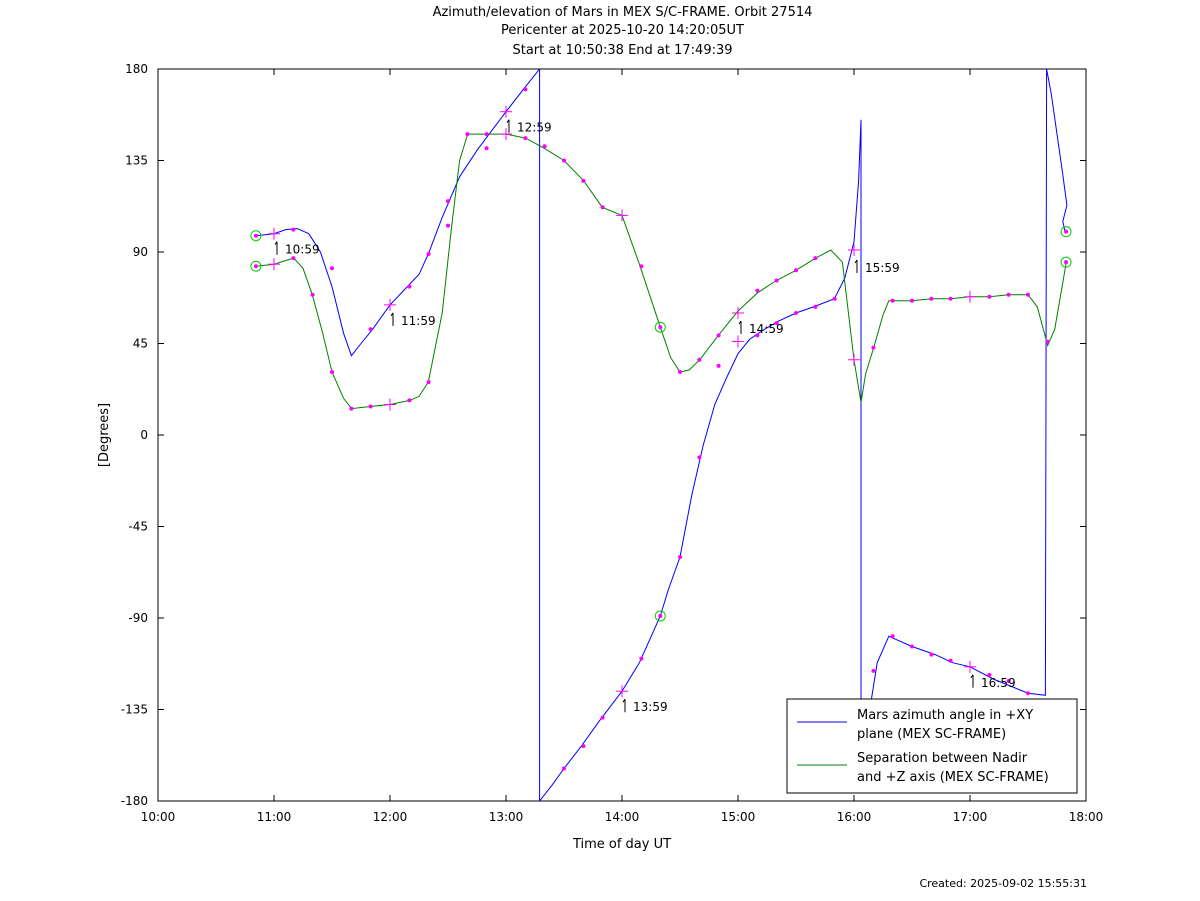 This screenshot has height=901, width=1200. What do you see at coordinates (144, 435) in the screenshot?
I see `y-tick-label: 0` at bounding box center [144, 435].